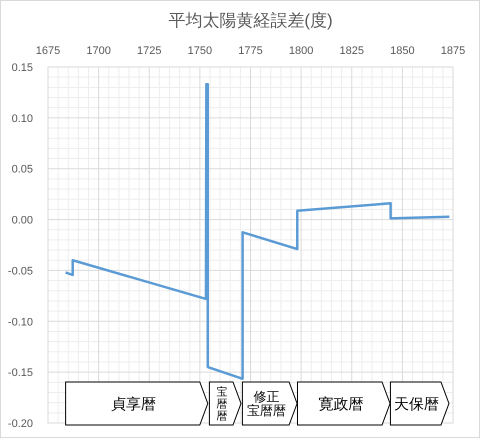 This screenshot has width=480, height=438. Describe the element at coordinates (301, 51) in the screenshot. I see `x-tick-label: 1800` at that location.